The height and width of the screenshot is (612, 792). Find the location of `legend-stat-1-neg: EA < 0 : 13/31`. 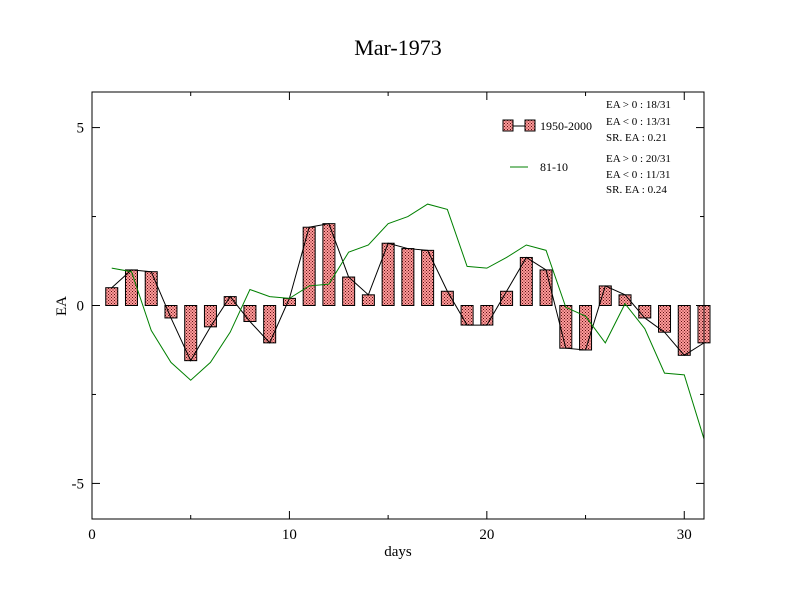

legend-stat-1-neg: EA < 0 : 13/31 is located at coordinates (638, 122).